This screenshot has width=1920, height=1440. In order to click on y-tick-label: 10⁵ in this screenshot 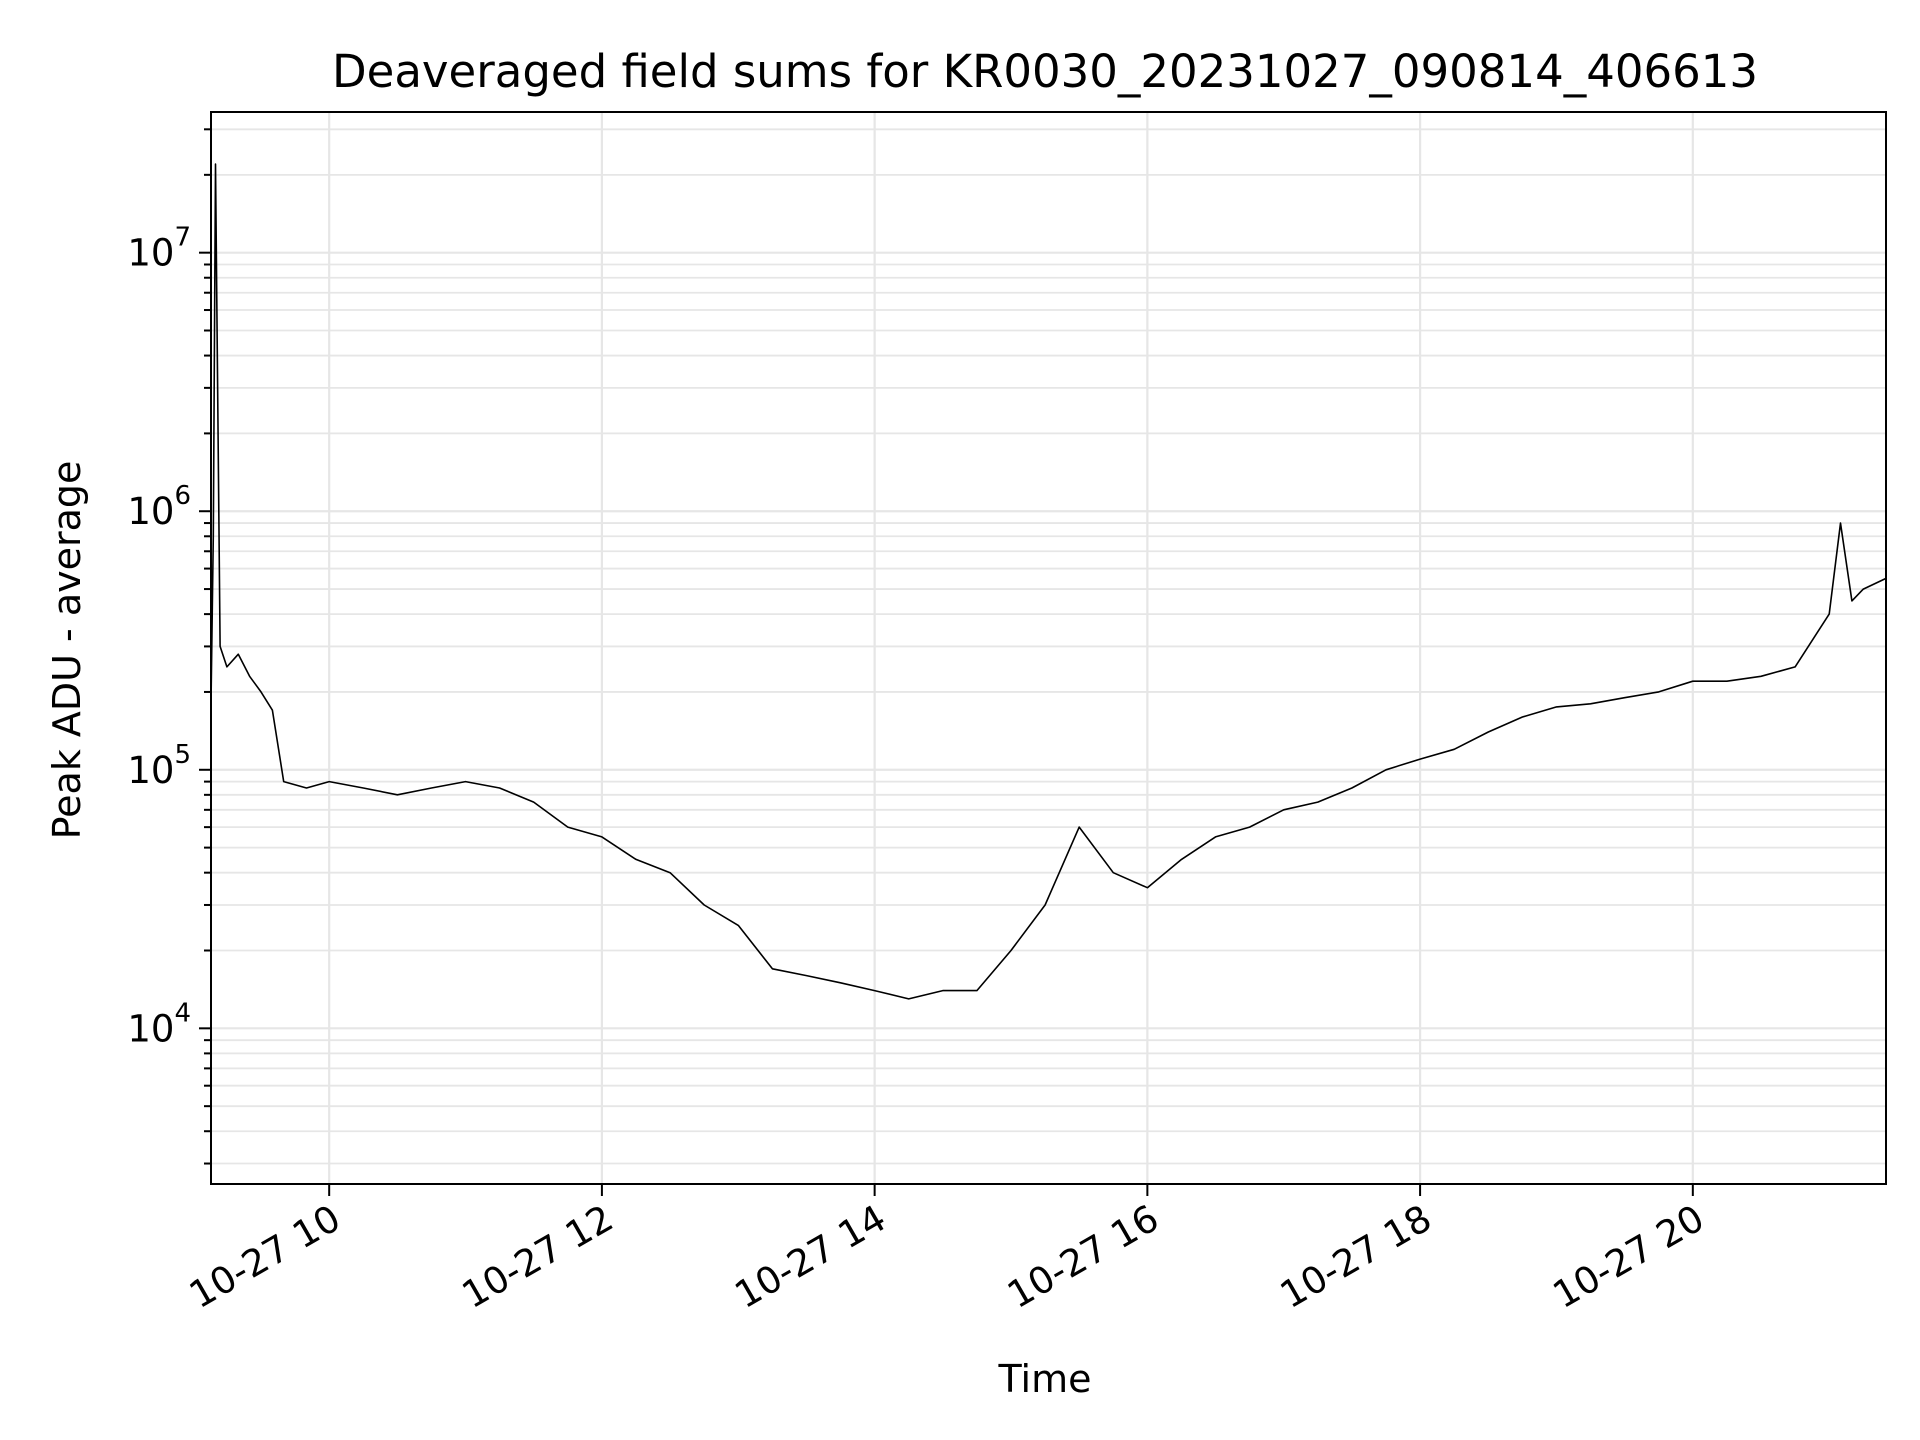, I will do `click(159, 766)`.